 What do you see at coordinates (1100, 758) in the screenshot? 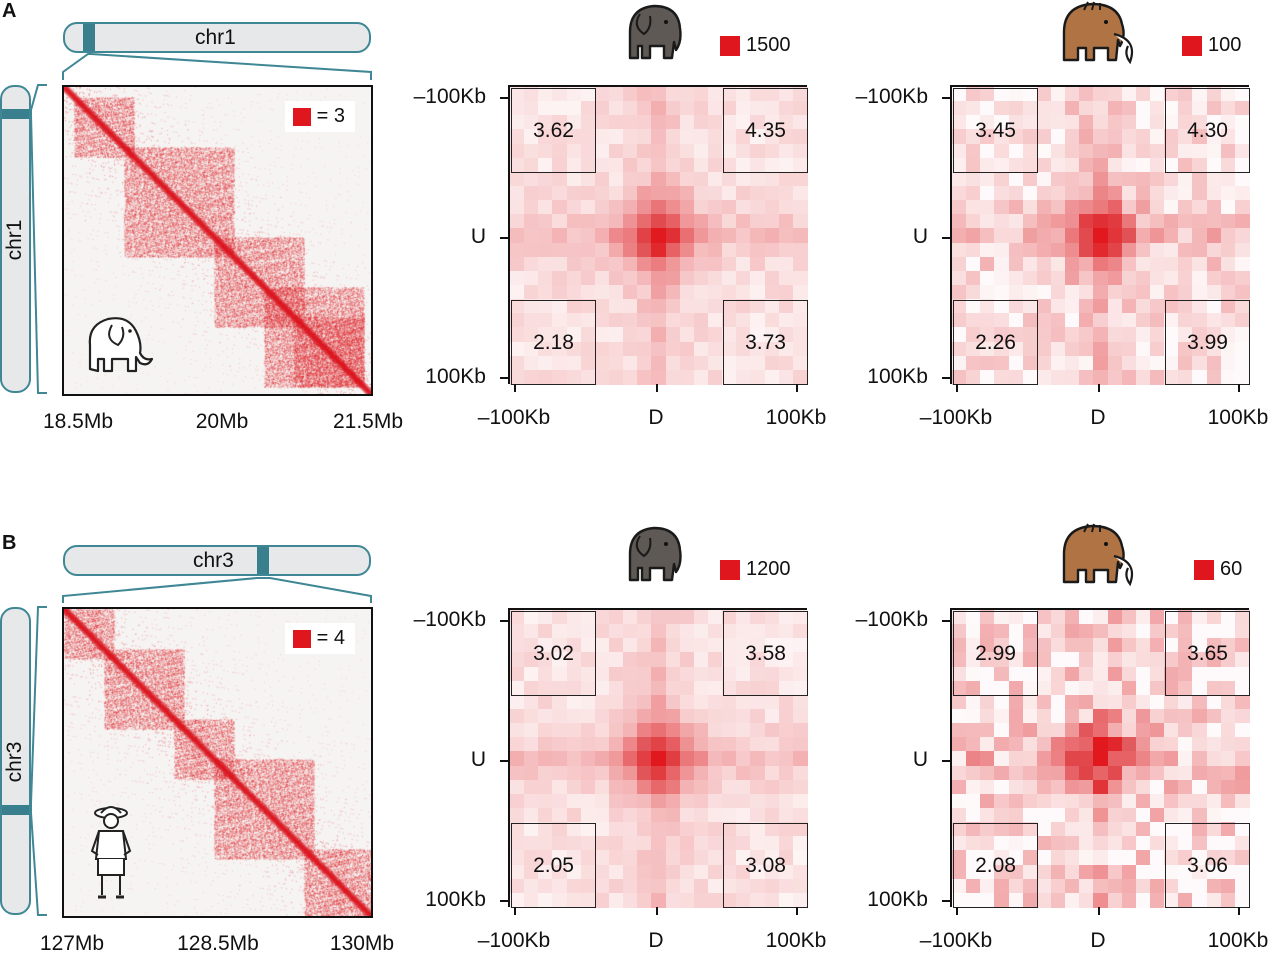
I see `apa-plot: 2.99 3.65 2.08 3.06` at bounding box center [1100, 758].